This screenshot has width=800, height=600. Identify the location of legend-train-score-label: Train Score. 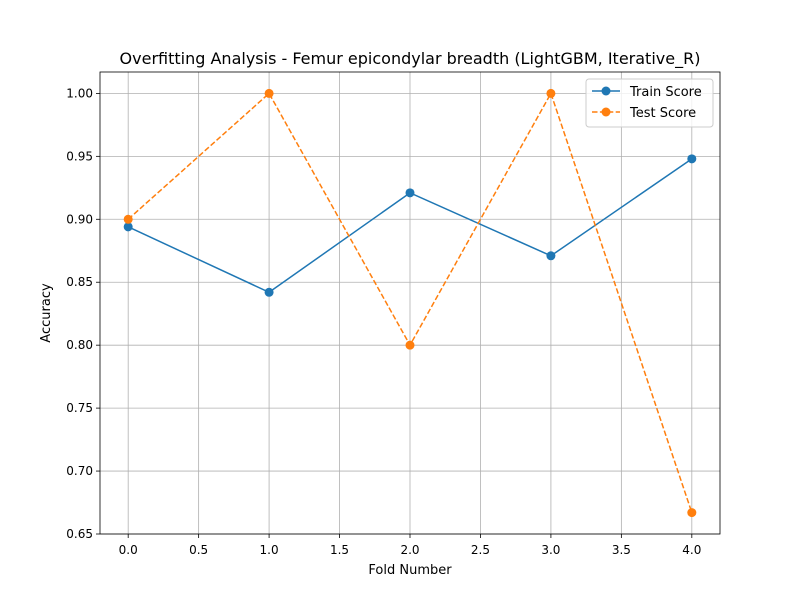
(665, 92).